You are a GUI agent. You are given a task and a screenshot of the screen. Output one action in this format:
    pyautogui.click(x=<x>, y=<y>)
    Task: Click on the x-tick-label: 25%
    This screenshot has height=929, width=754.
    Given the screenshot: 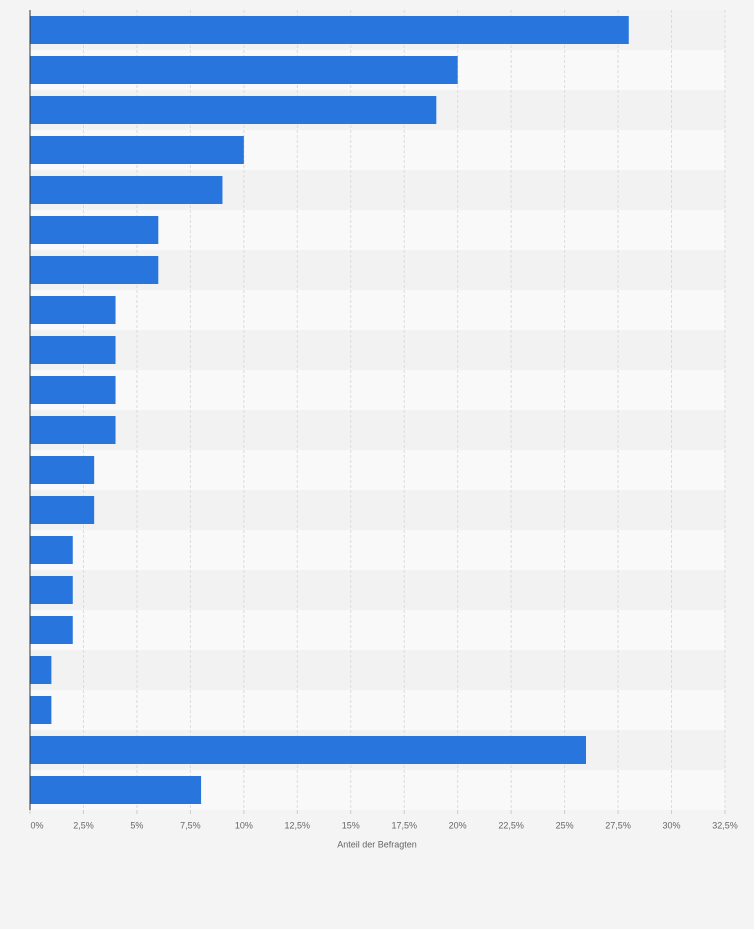 What is the action you would take?
    pyautogui.click(x=565, y=825)
    